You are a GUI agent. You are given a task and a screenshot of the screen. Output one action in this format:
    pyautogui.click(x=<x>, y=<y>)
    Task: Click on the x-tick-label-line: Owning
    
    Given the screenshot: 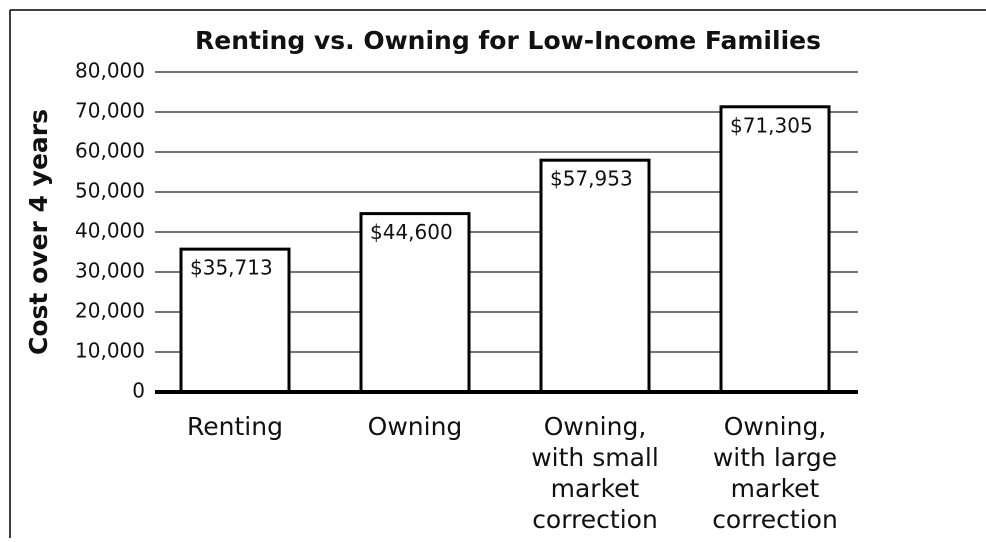 What is the action you would take?
    pyautogui.click(x=415, y=426)
    